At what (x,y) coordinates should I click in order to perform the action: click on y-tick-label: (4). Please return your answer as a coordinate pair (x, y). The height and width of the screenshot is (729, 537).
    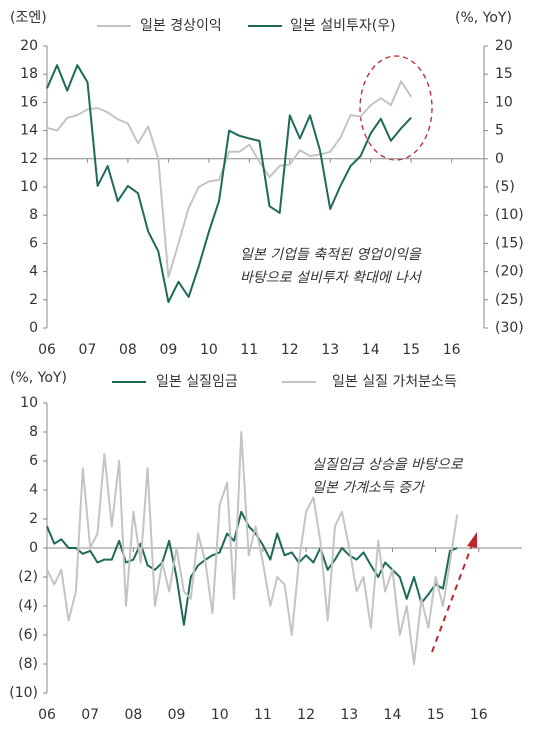
    Looking at the image, I should click on (28, 606).